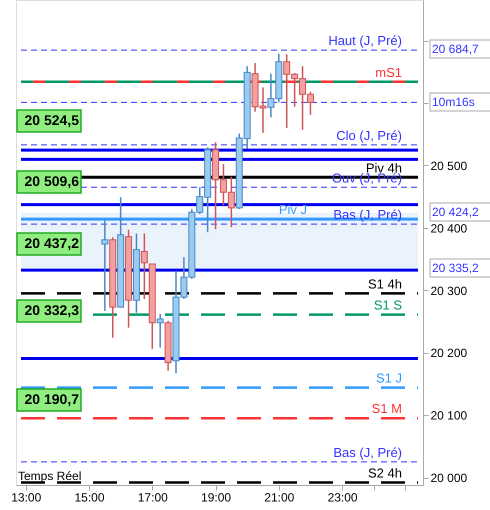 Image resolution: width=490 pixels, height=510 pixels. What do you see at coordinates (385, 473) in the screenshot?
I see `ref-line-label: S2 4h` at bounding box center [385, 473].